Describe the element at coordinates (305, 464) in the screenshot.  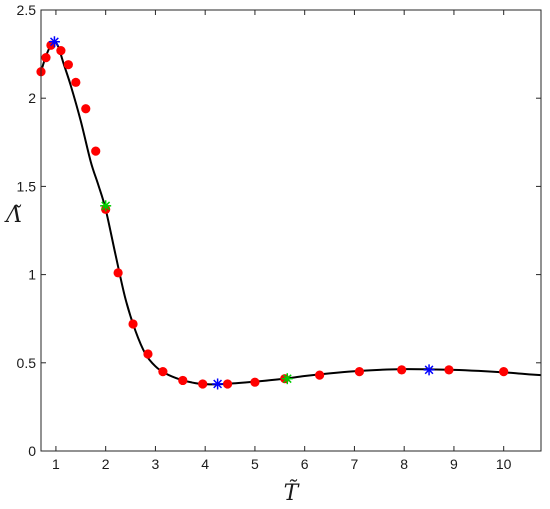
I see `x-tick-label: 6` at that location.